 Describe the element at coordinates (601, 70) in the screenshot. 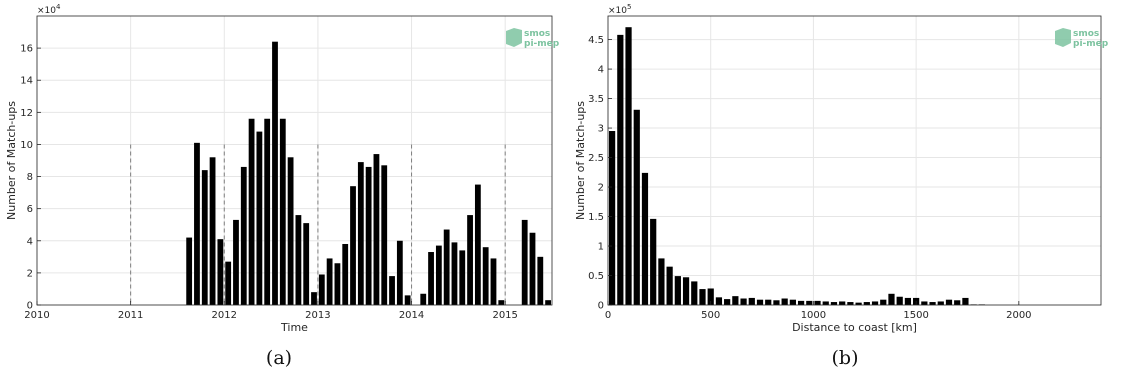

I see `y-tick-label: 4` at that location.